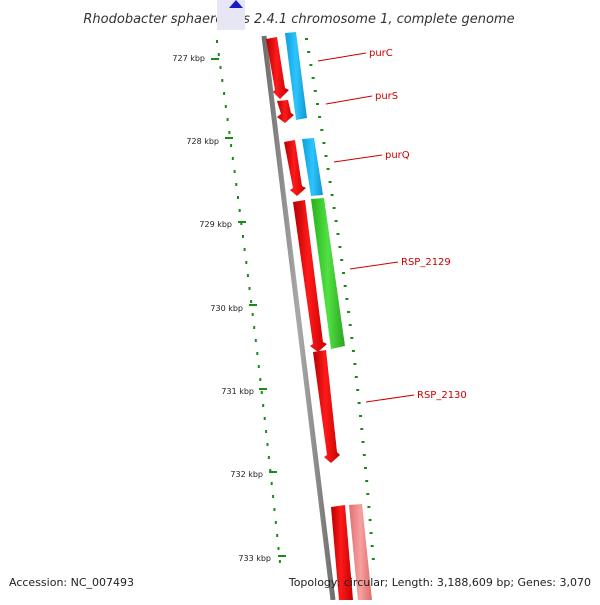  What do you see at coordinates (202, 141) in the screenshot?
I see `ruler-label: 728 kbp` at bounding box center [202, 141].